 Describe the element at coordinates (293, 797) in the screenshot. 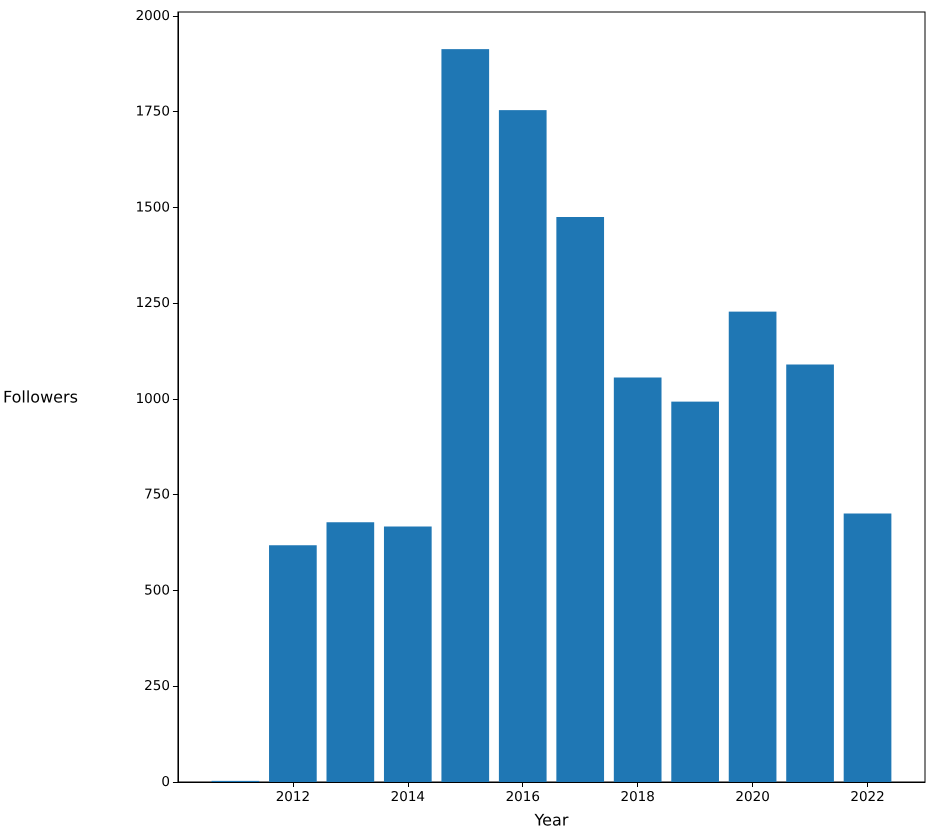

I see `x-tick-label: 2012` at that location.